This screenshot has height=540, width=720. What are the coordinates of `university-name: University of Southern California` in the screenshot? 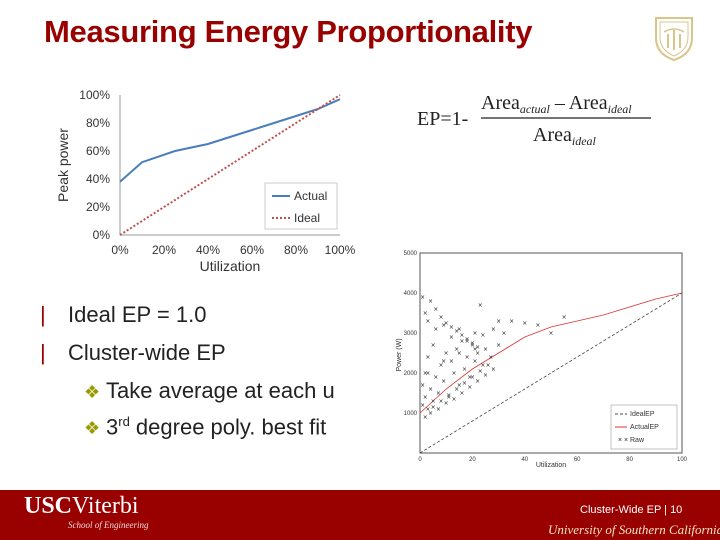 It's located at (634, 529).